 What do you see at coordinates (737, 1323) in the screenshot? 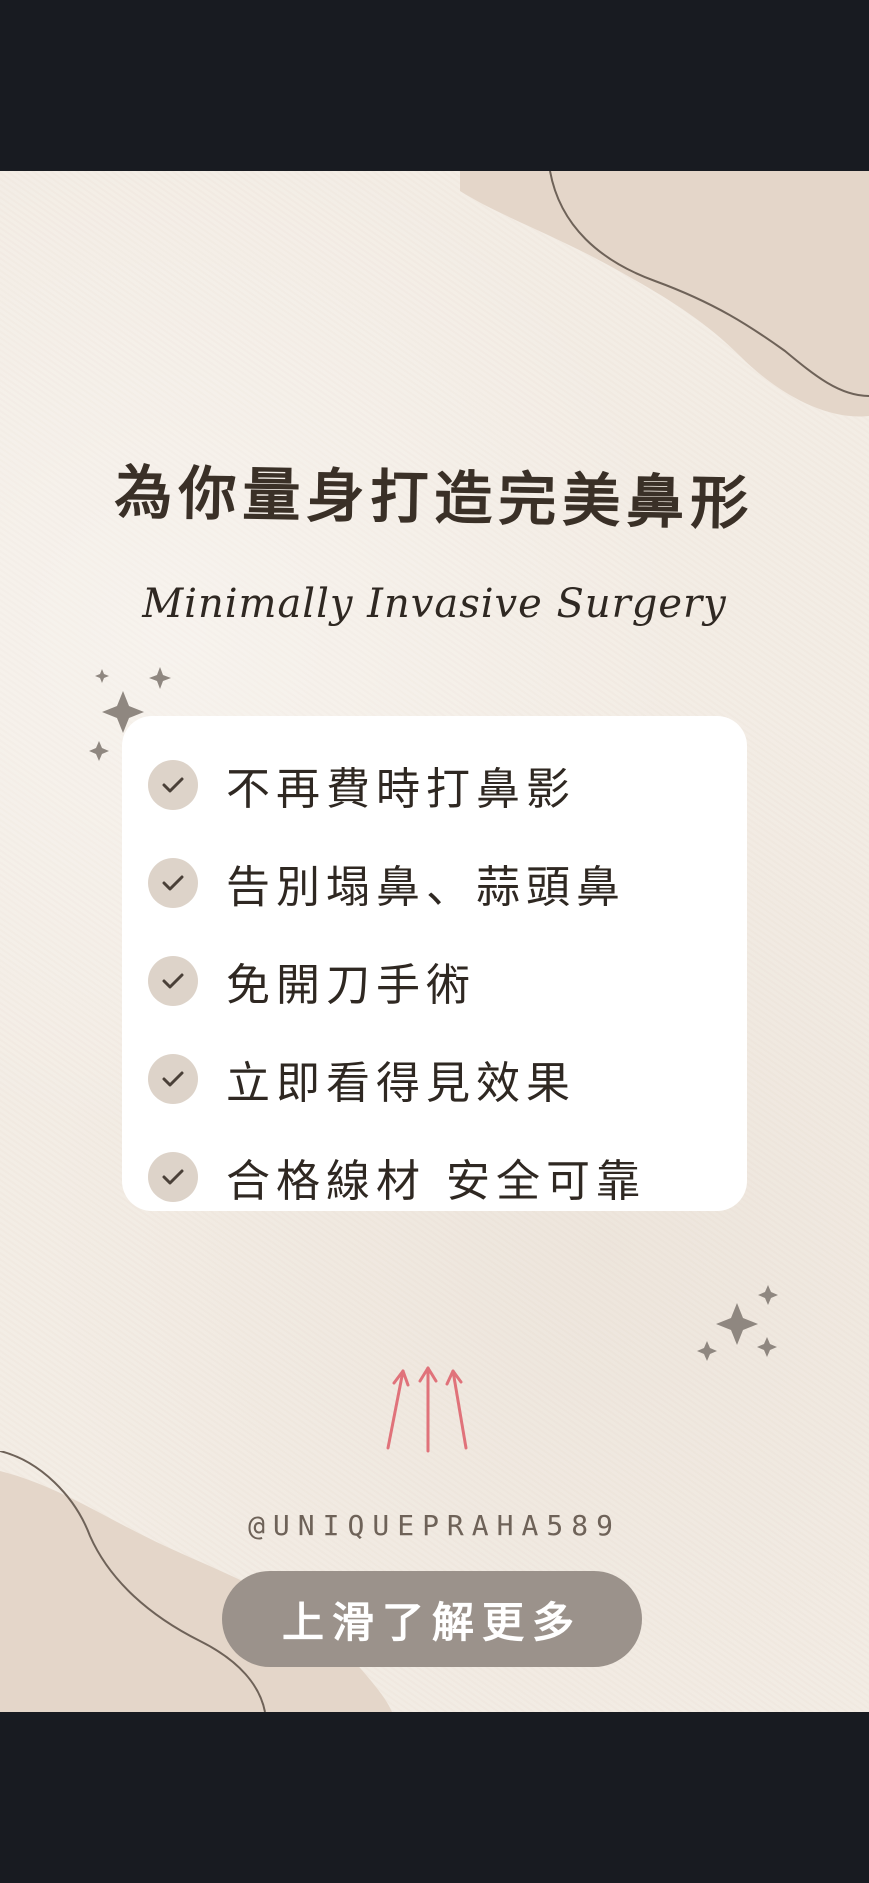
I see `sparkle-icon-right` at bounding box center [737, 1323].